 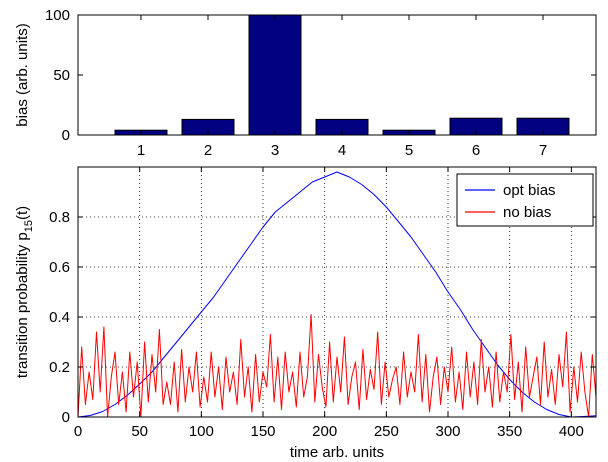 What do you see at coordinates (409, 150) in the screenshot?
I see `bias-x-tick-label-5: 5` at bounding box center [409, 150].